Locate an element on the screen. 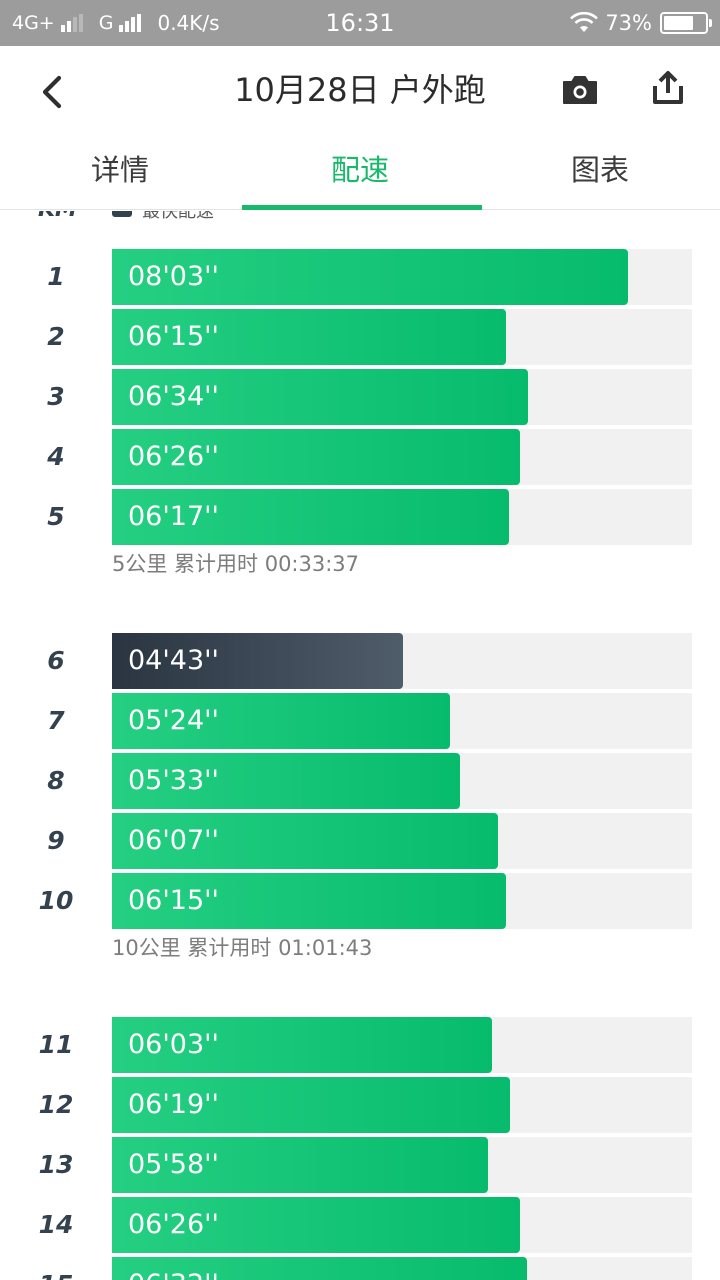  pace-bar: 06'17'' is located at coordinates (310, 517).